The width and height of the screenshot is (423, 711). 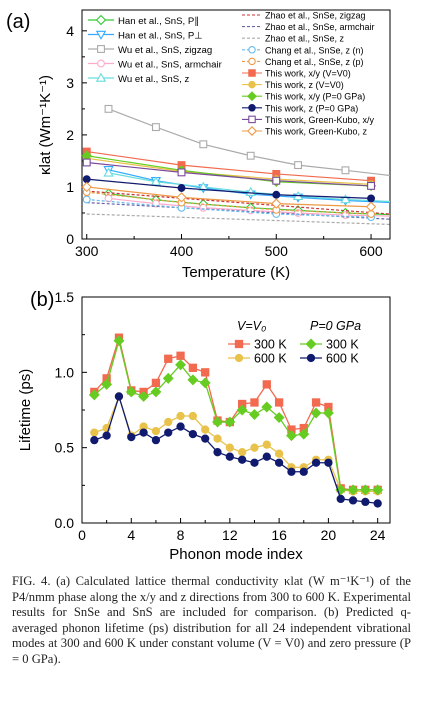 I want to click on x-tick-label: 12, so click(x=230, y=535).